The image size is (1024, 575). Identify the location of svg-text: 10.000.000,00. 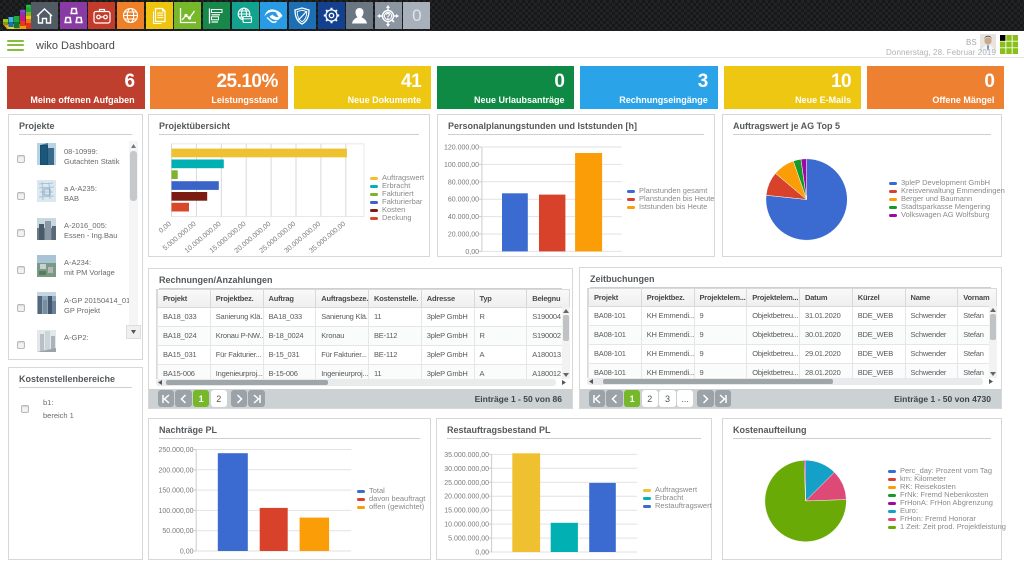
(466, 525).